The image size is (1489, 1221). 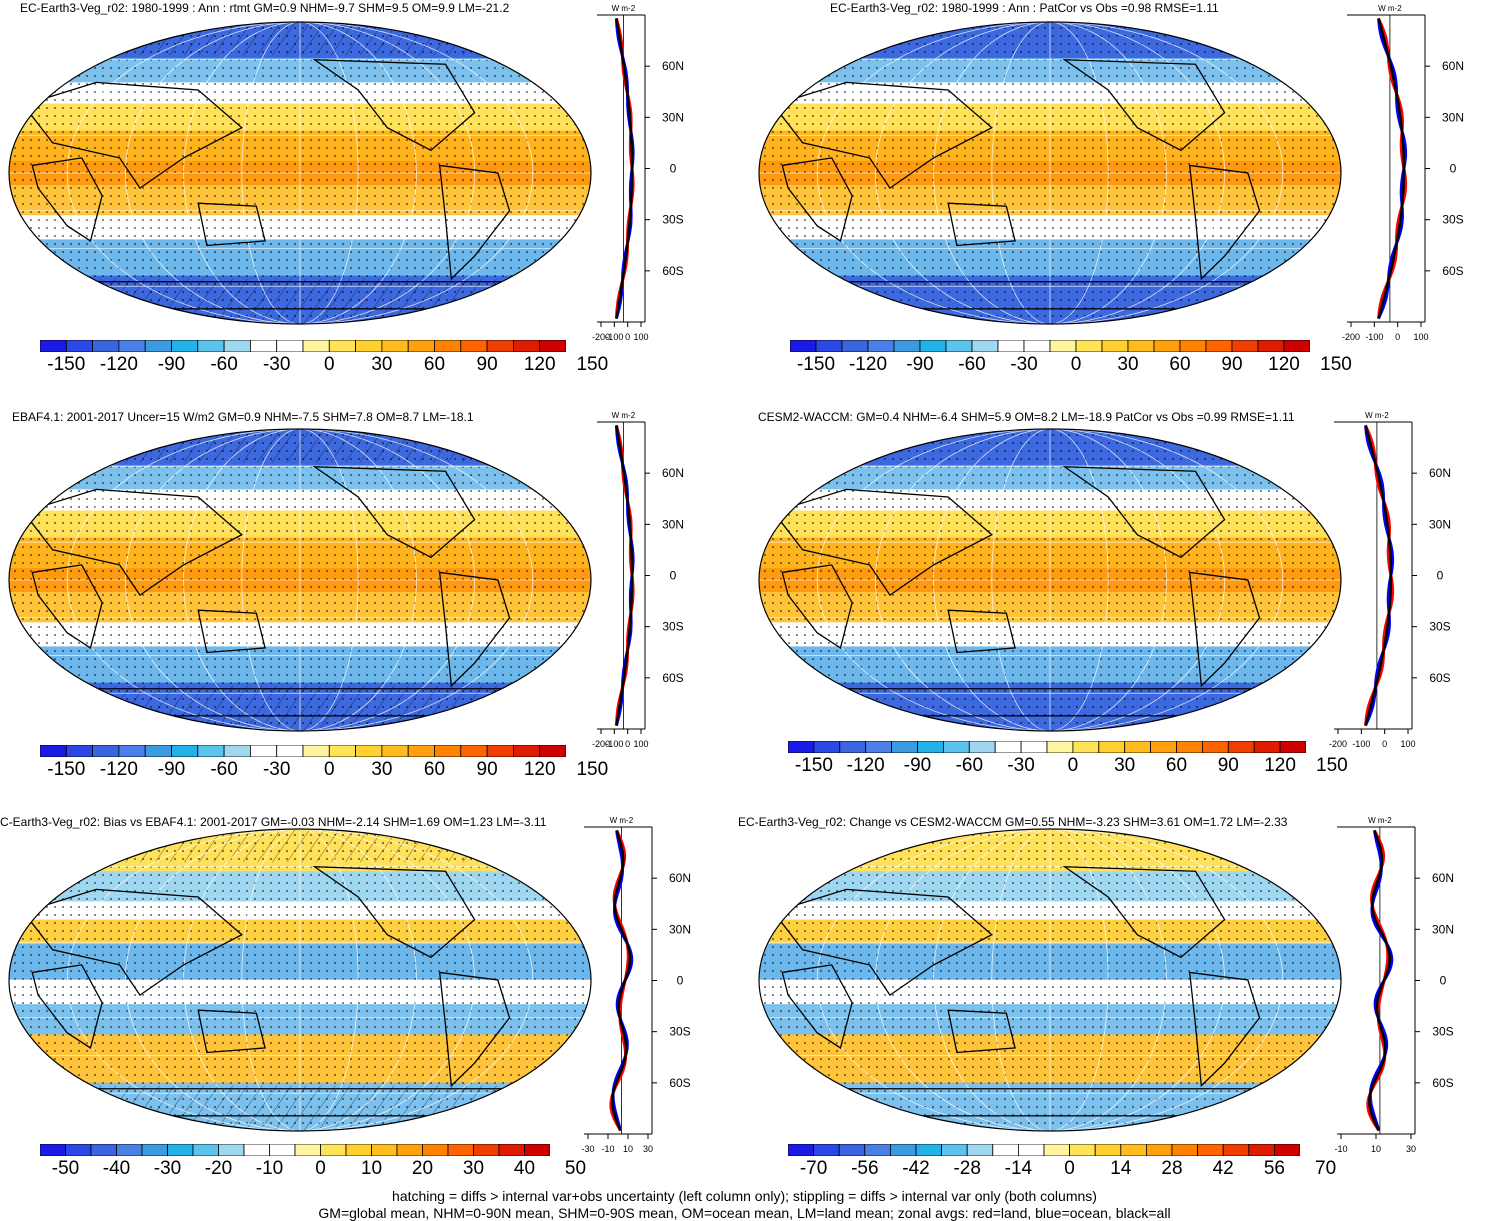 What do you see at coordinates (116, 1168) in the screenshot?
I see `colorbar-tick-label: -40` at bounding box center [116, 1168].